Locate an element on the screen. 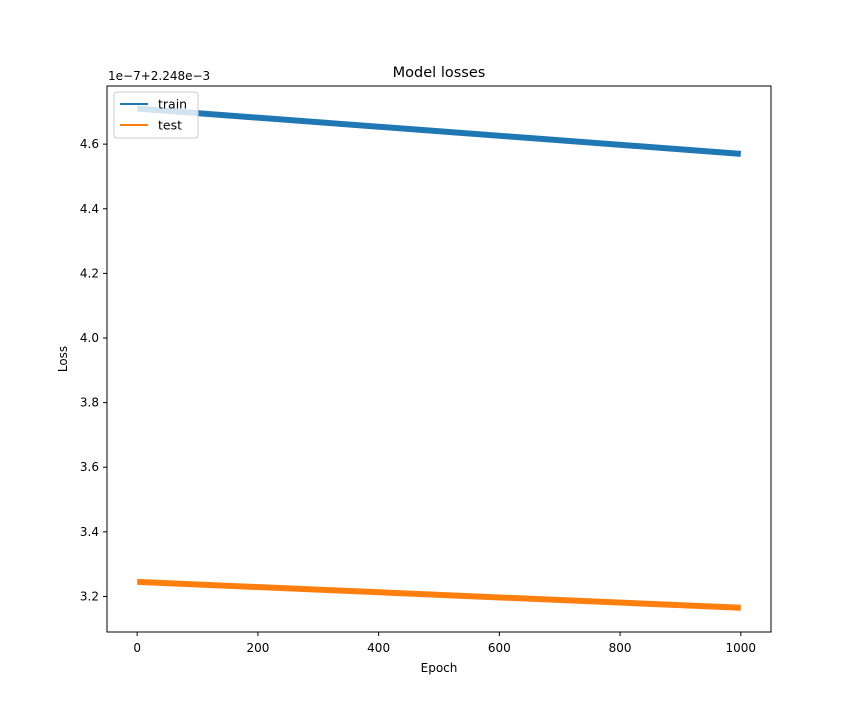 This screenshot has width=857, height=710. series-line-train is located at coordinates (439, 131).